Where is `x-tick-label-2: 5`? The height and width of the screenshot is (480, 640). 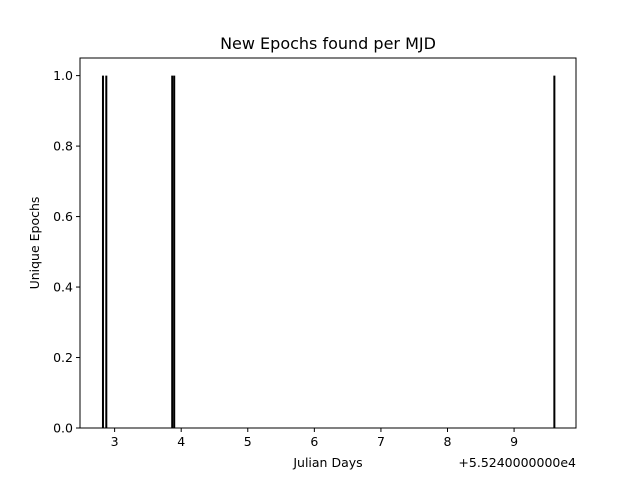
x-tick-label-2: 5 is located at coordinates (248, 441).